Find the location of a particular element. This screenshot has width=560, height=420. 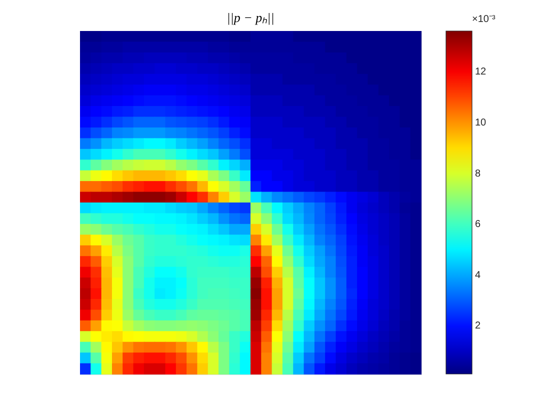

color-bar-title: ×10⁻³ is located at coordinates (484, 19).